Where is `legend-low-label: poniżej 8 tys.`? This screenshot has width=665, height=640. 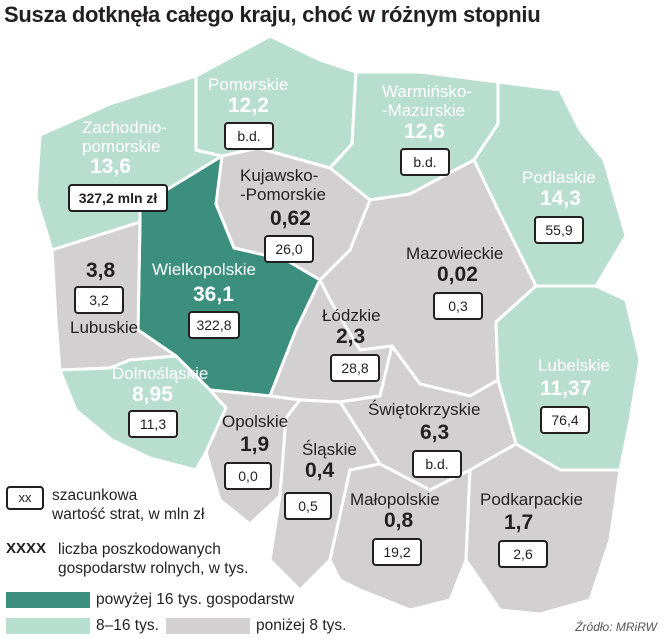
legend-low-label: poniżej 8 tys. is located at coordinates (301, 625).